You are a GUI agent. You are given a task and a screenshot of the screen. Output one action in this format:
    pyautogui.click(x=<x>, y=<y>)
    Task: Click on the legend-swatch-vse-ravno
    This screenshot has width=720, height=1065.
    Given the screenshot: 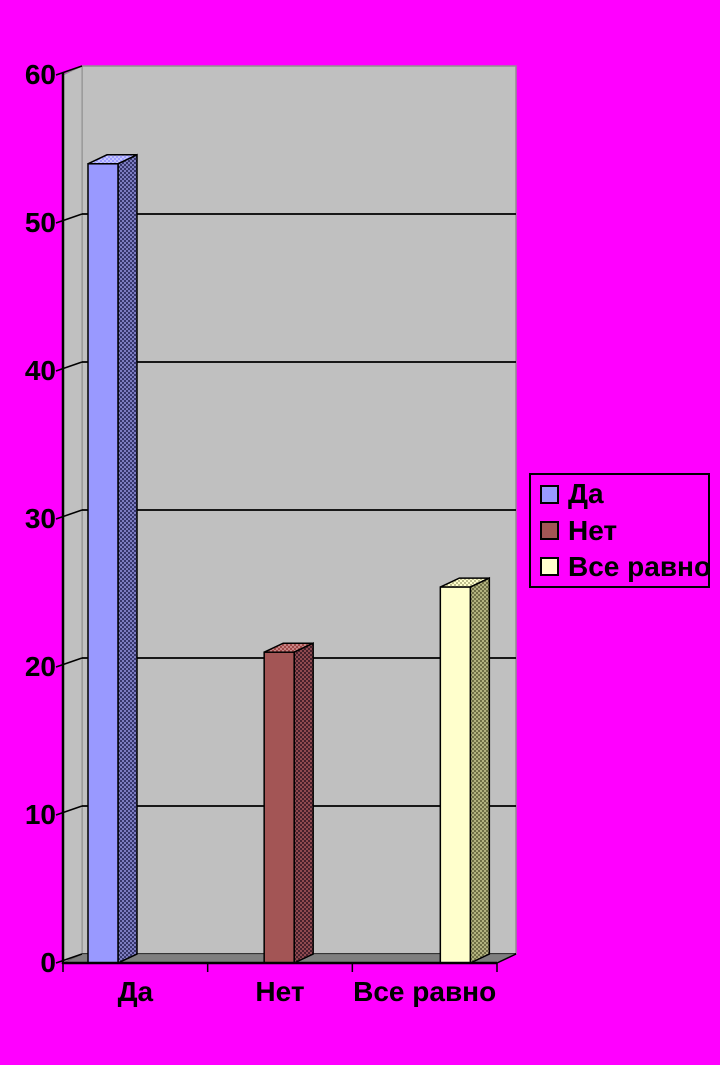 What is the action you would take?
    pyautogui.click(x=549, y=567)
    